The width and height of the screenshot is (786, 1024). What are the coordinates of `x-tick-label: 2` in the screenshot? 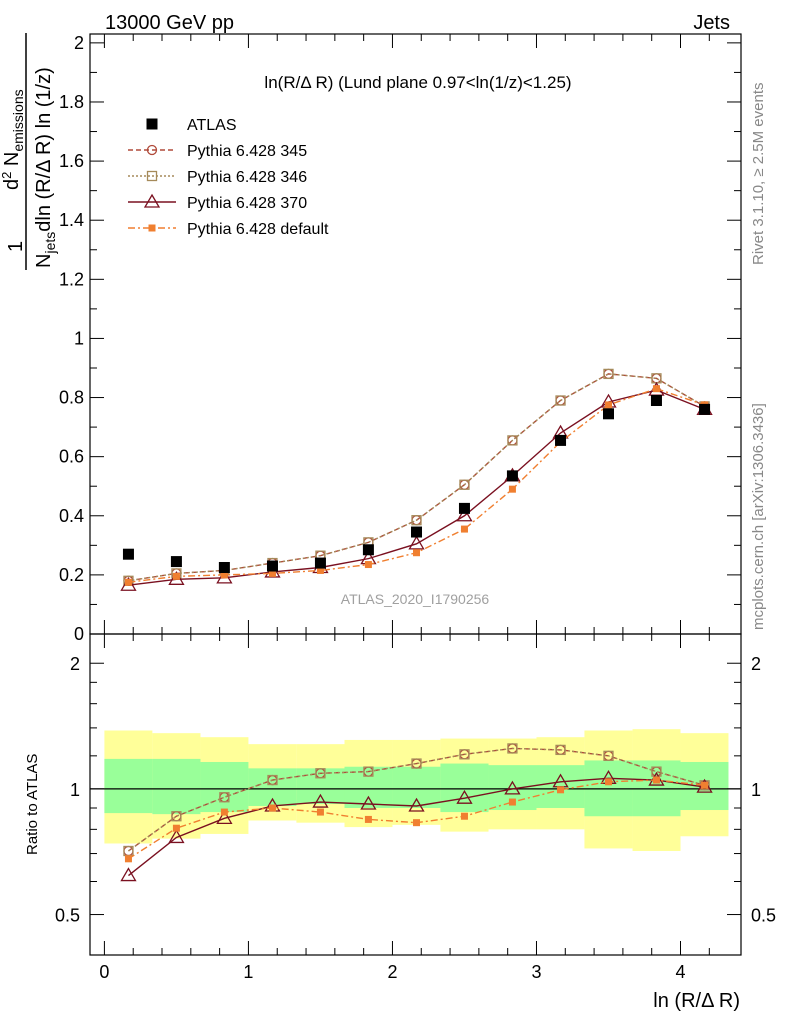 It's located at (392, 972).